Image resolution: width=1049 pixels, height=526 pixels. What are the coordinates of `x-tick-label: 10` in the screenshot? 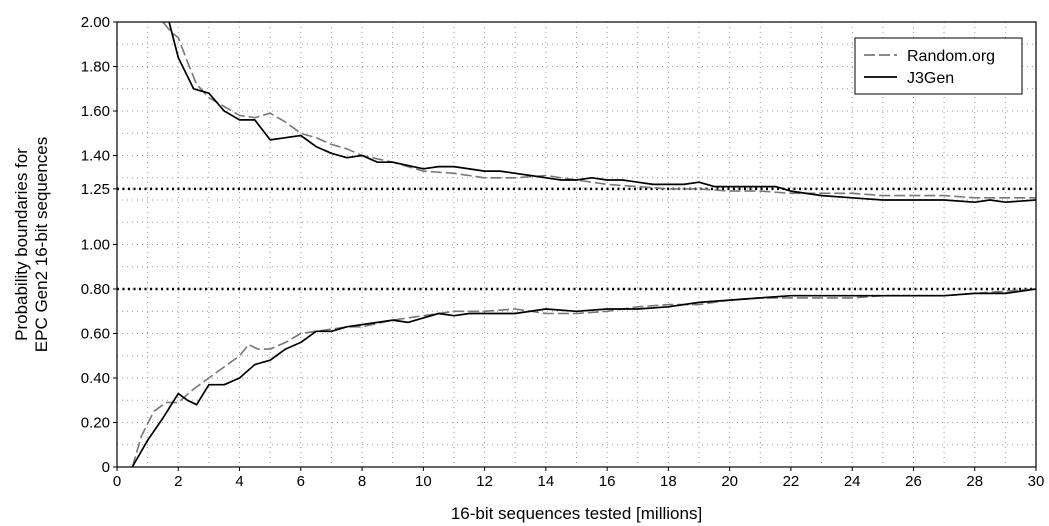 It's located at (423, 481).